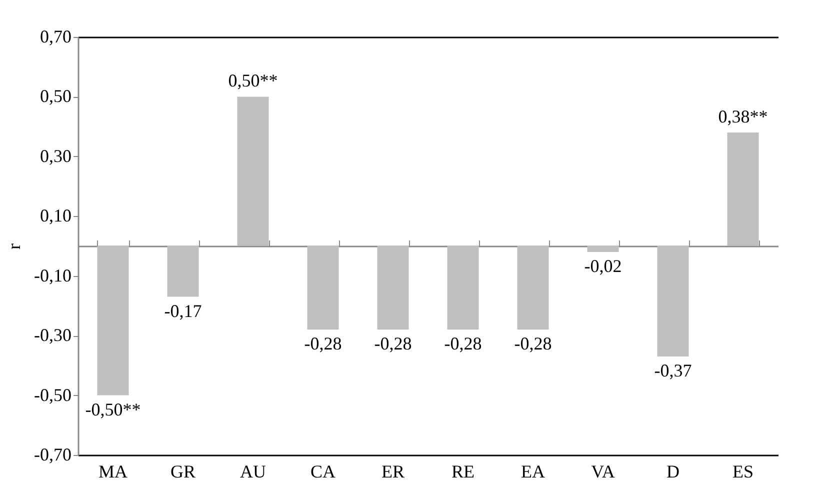 This screenshot has width=813, height=502. What do you see at coordinates (56, 96) in the screenshot?
I see `y-tick-label: 0,50` at bounding box center [56, 96].